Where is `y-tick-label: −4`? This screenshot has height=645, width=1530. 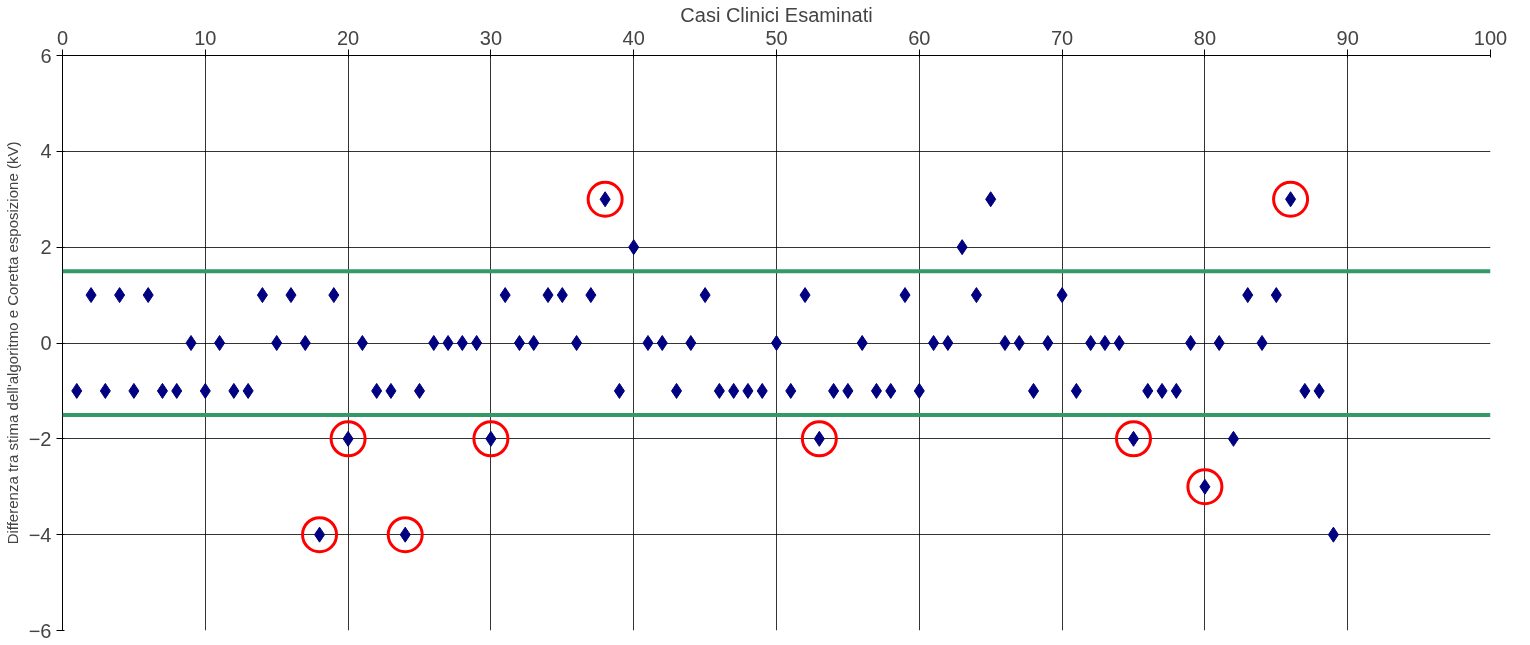 y-tick-label: −4 is located at coordinates (40, 534).